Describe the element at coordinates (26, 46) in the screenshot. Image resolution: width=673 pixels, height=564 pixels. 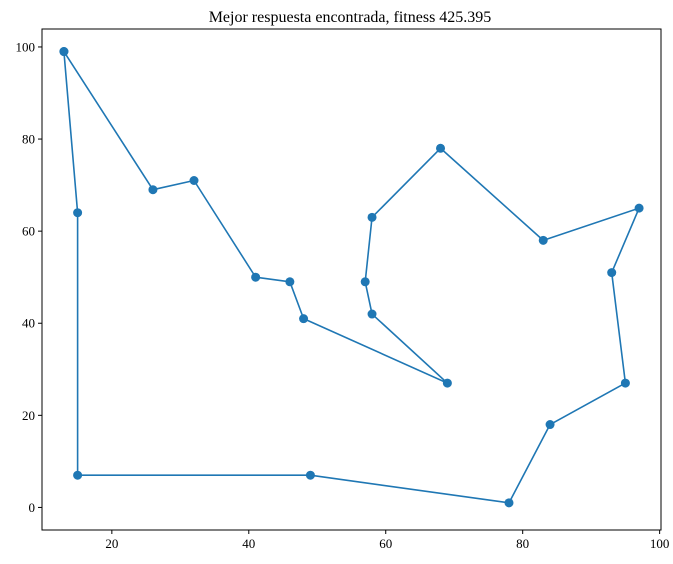
I see `y-tick-label: 100` at that location.